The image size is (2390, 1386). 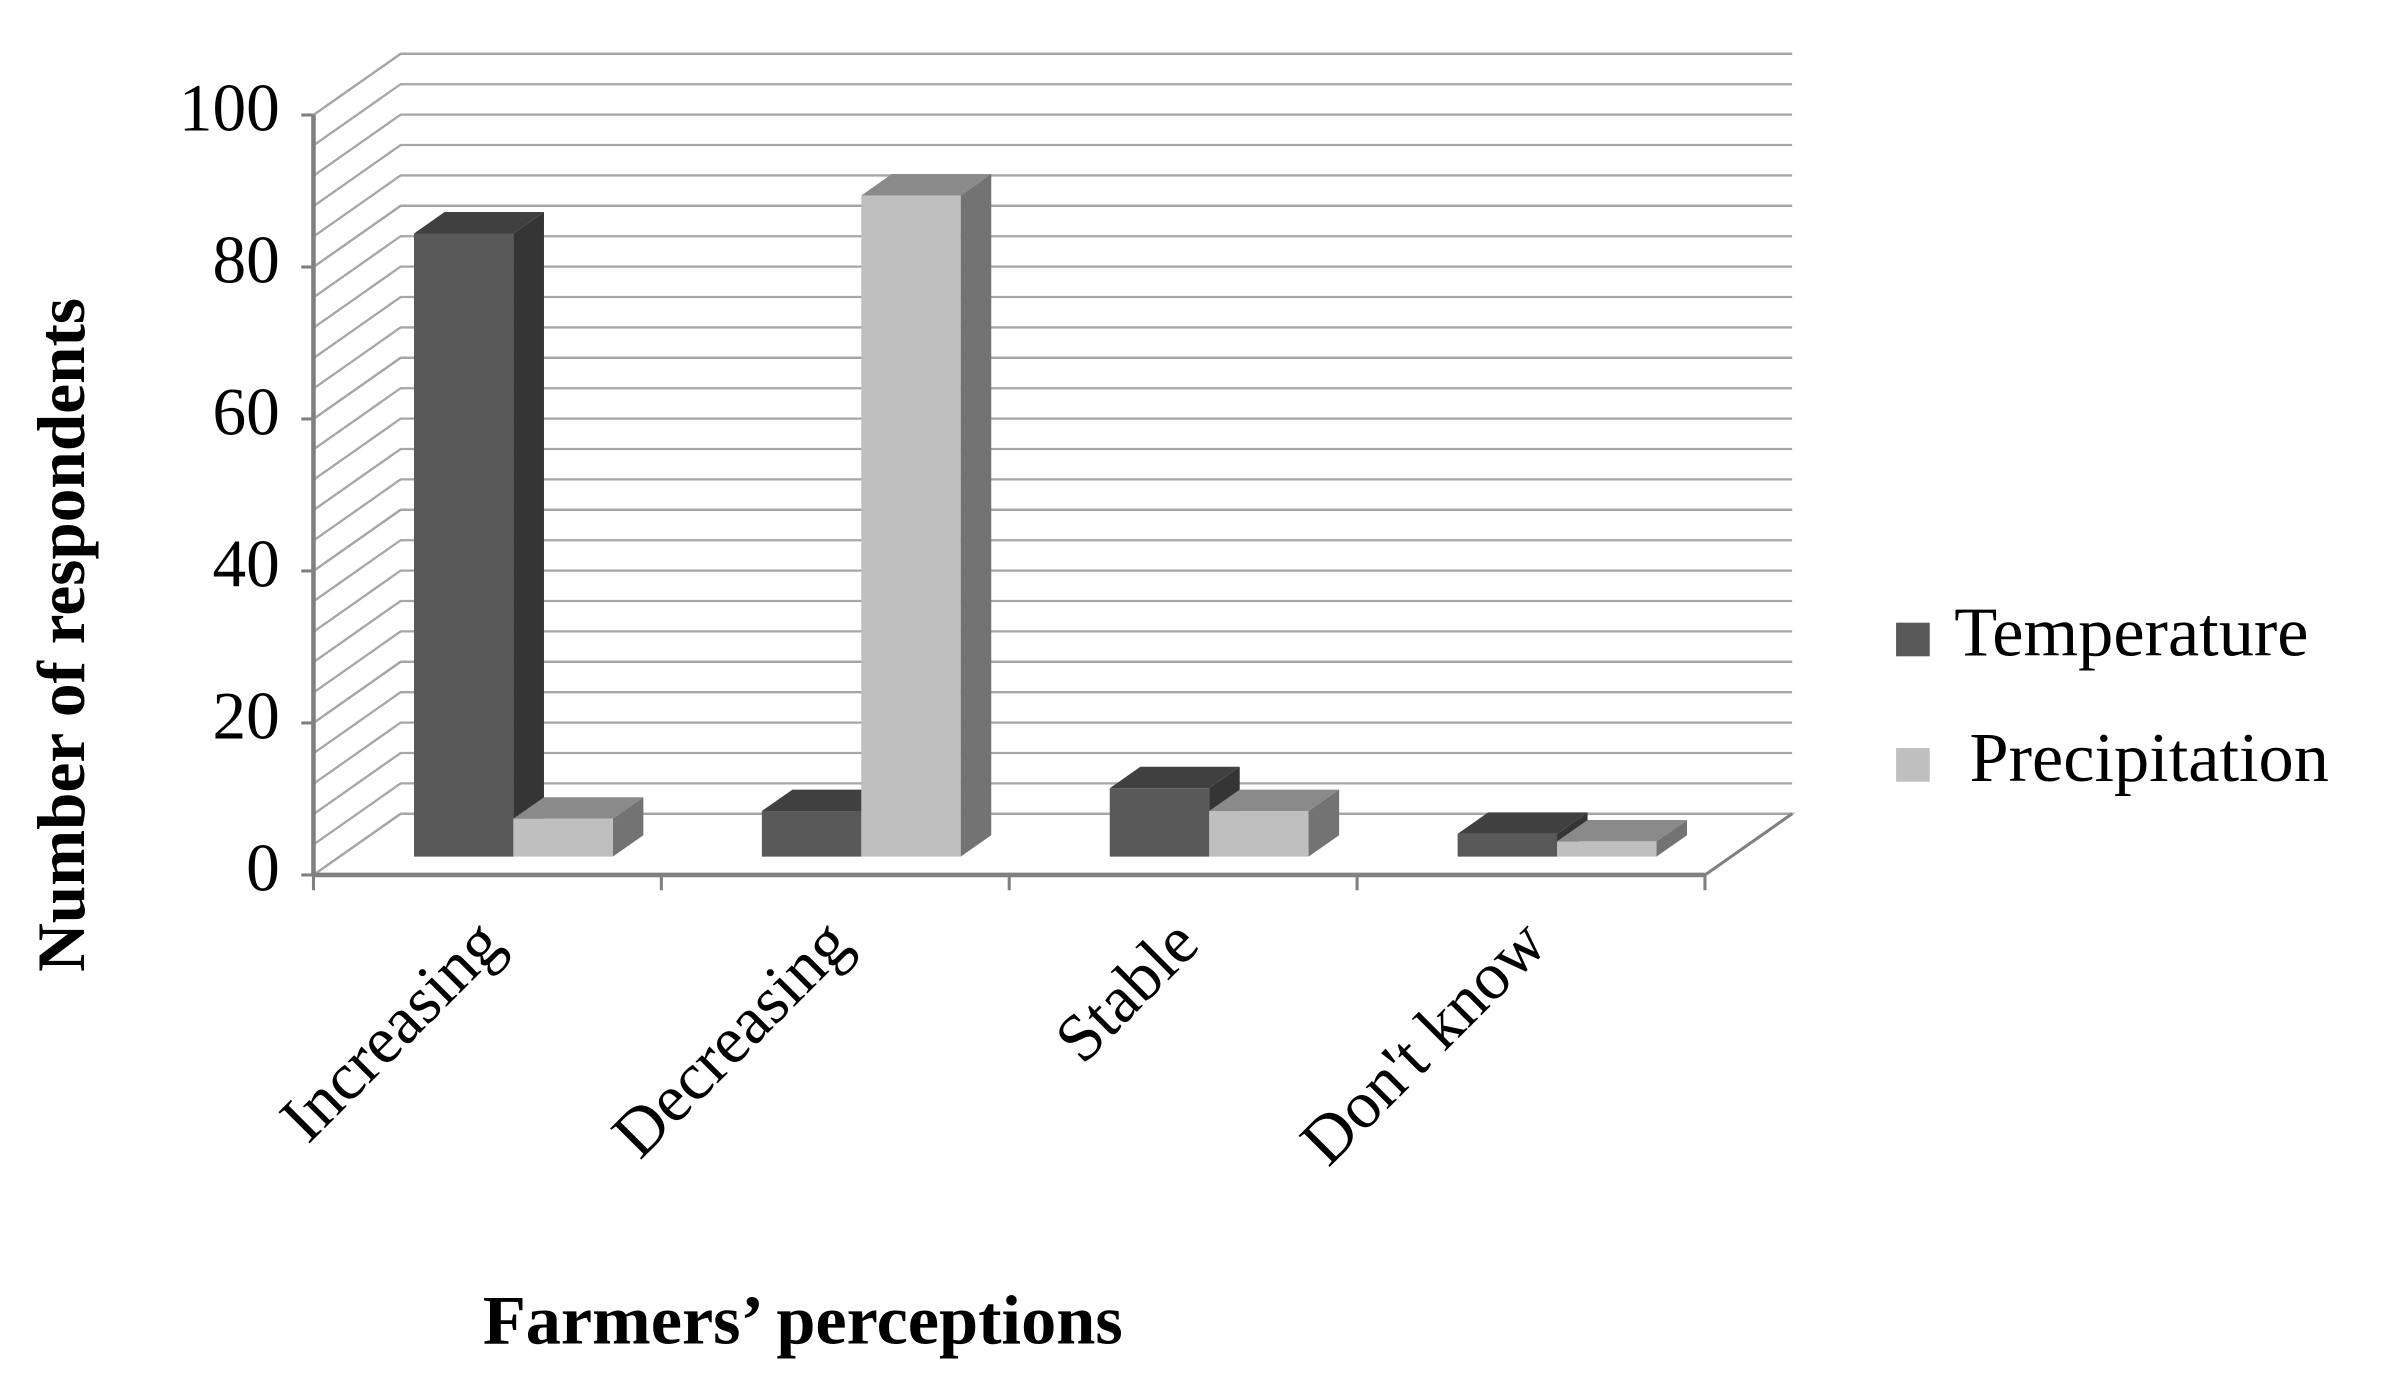 What do you see at coordinates (246, 563) in the screenshot?
I see `y-tick-label: 40` at bounding box center [246, 563].